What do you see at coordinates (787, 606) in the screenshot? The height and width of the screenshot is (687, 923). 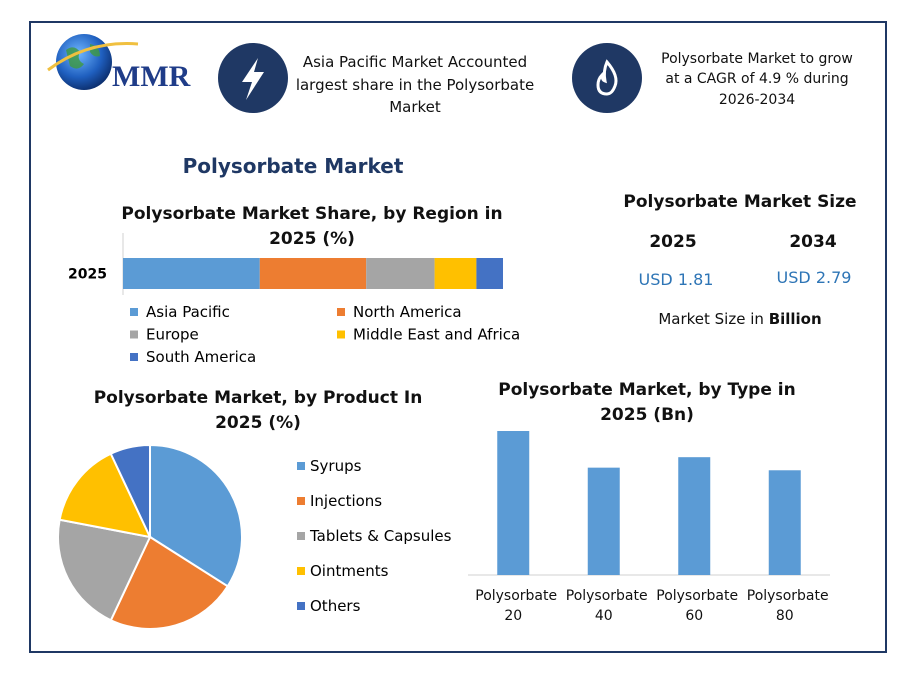 I see `x-tick-label: Polysorbate 80` at bounding box center [787, 606].